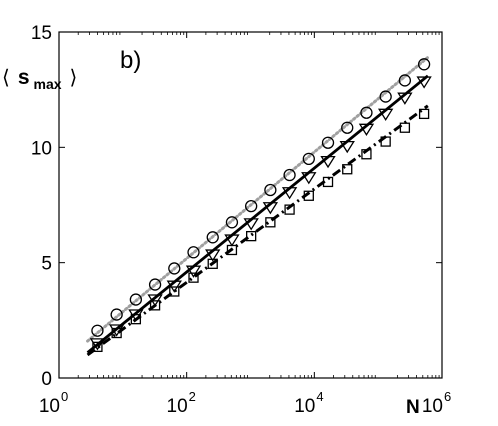 The width and height of the screenshot is (498, 426). I want to click on y-tick-label: 10, so click(41, 148).